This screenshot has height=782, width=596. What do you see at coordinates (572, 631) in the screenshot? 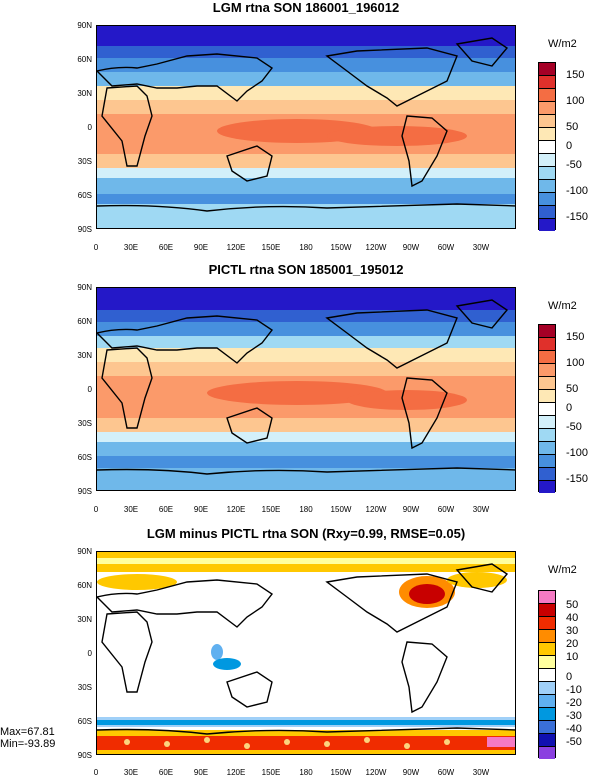
I see `colorbar-label: 30` at bounding box center [572, 631].